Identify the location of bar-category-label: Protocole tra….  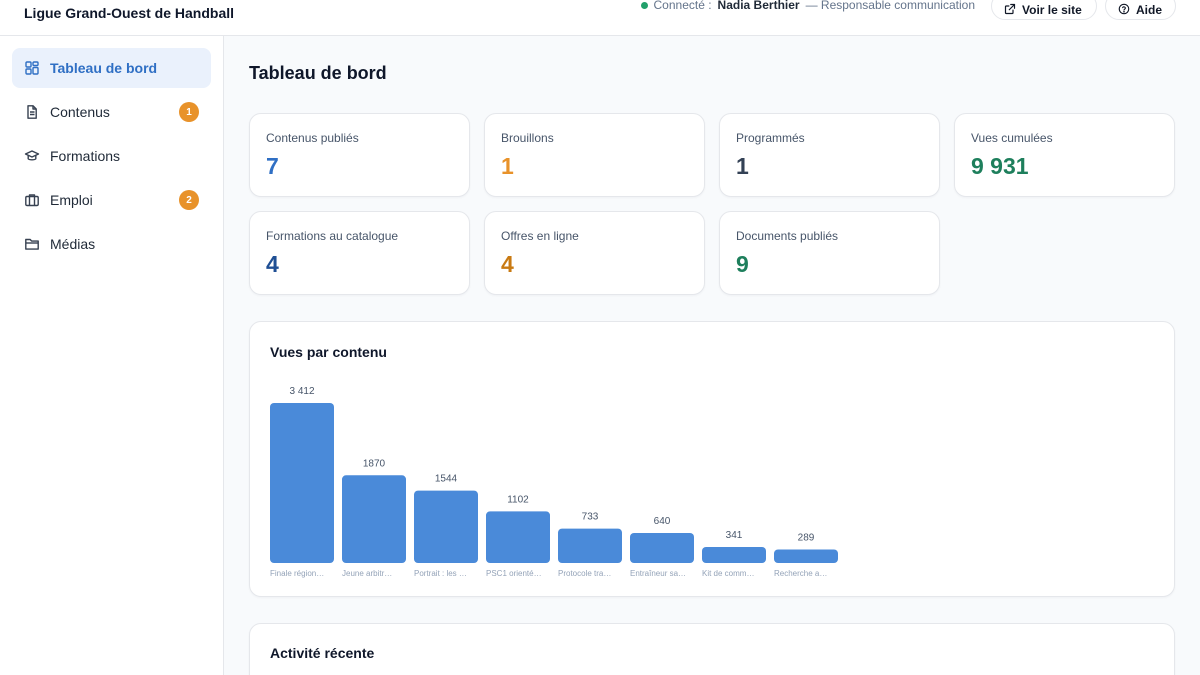
(584, 573).